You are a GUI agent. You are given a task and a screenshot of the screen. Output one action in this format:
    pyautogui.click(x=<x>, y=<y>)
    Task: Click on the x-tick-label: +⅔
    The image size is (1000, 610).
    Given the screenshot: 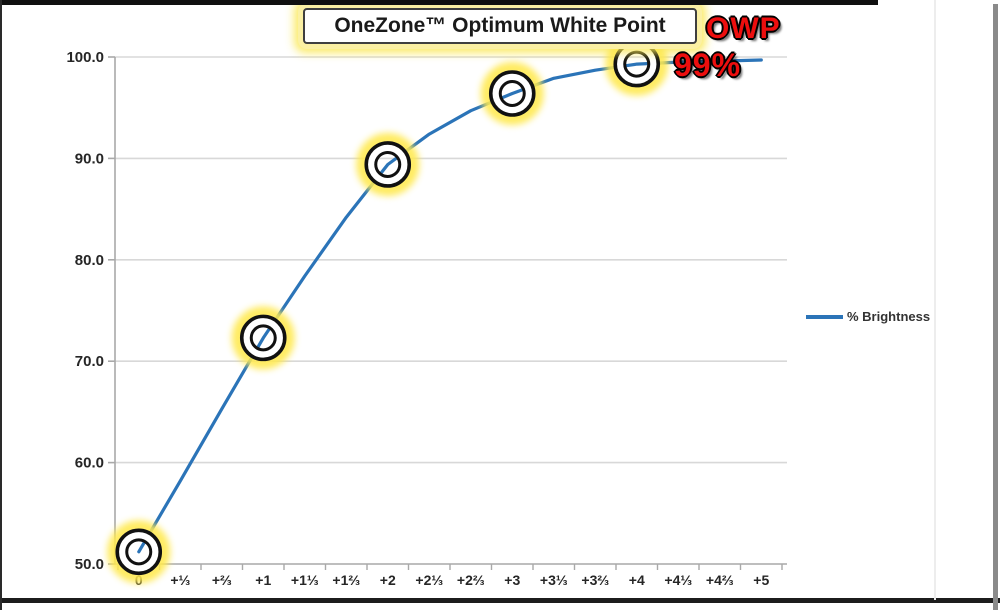 What is the action you would take?
    pyautogui.click(x=222, y=580)
    